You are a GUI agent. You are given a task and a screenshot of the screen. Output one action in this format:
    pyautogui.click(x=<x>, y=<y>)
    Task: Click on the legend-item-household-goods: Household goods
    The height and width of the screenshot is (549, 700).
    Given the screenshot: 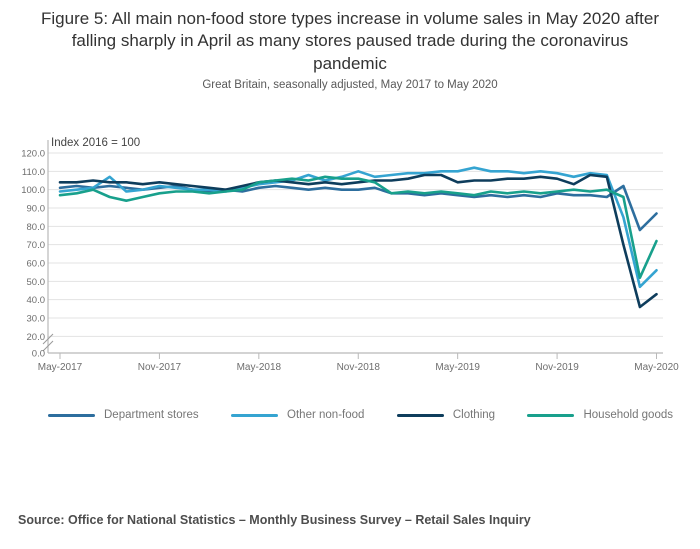 What is the action you would take?
    pyautogui.click(x=600, y=415)
    